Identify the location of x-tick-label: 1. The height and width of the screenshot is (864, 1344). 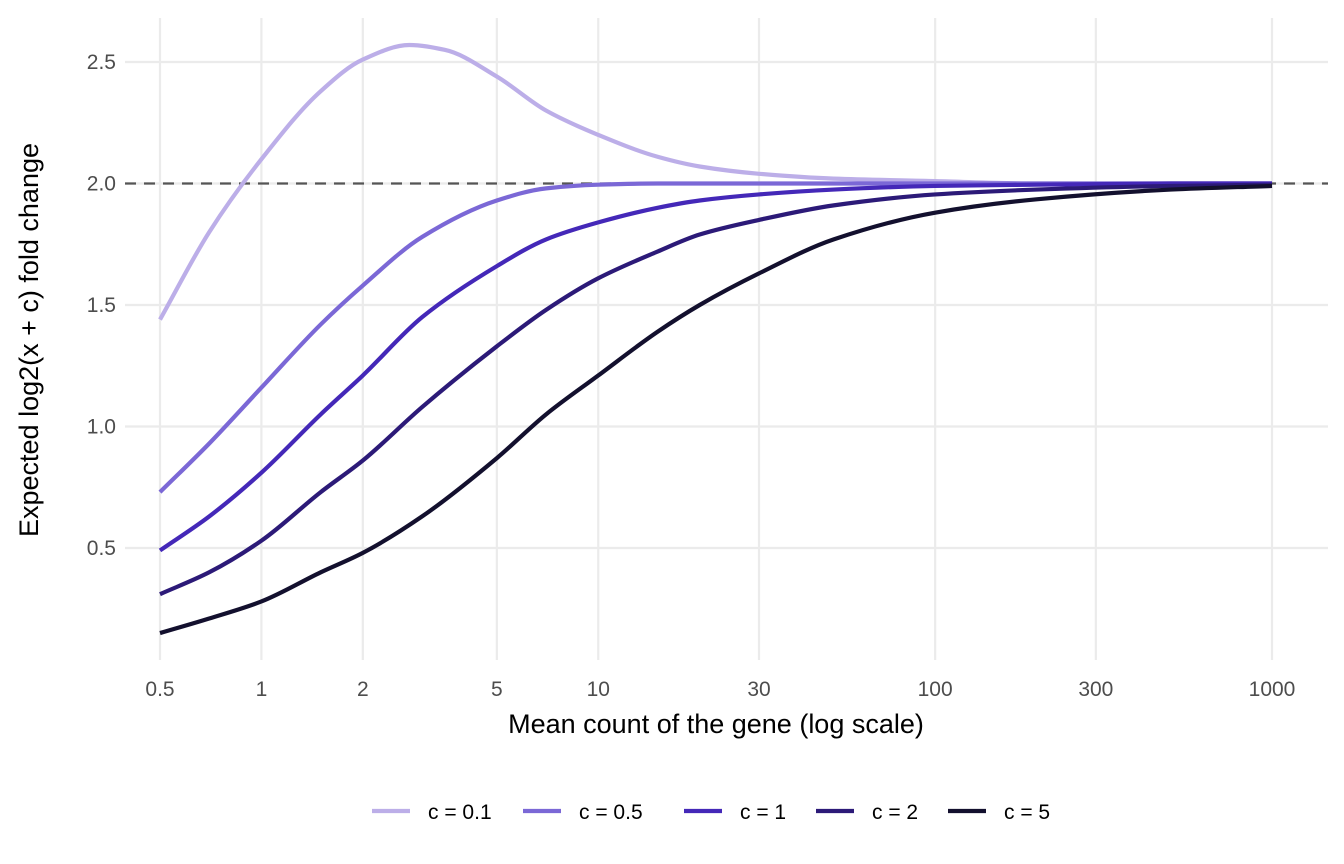
(262, 689).